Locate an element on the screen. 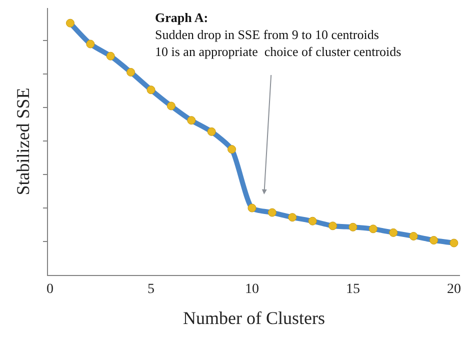 This screenshot has width=474, height=347. x-tick-label: 15 is located at coordinates (353, 289).